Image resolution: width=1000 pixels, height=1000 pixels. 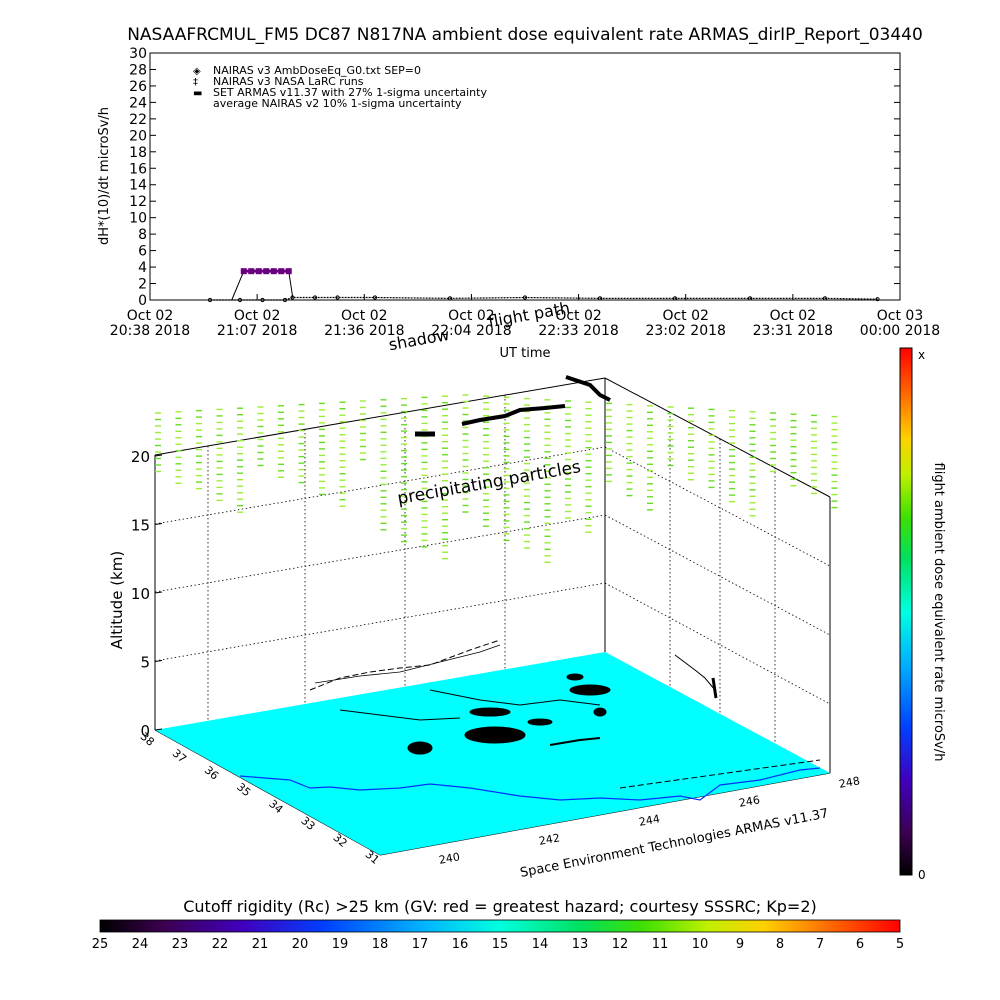 What do you see at coordinates (197, 71) in the screenshot?
I see `legend-symbol: ◈` at bounding box center [197, 71].